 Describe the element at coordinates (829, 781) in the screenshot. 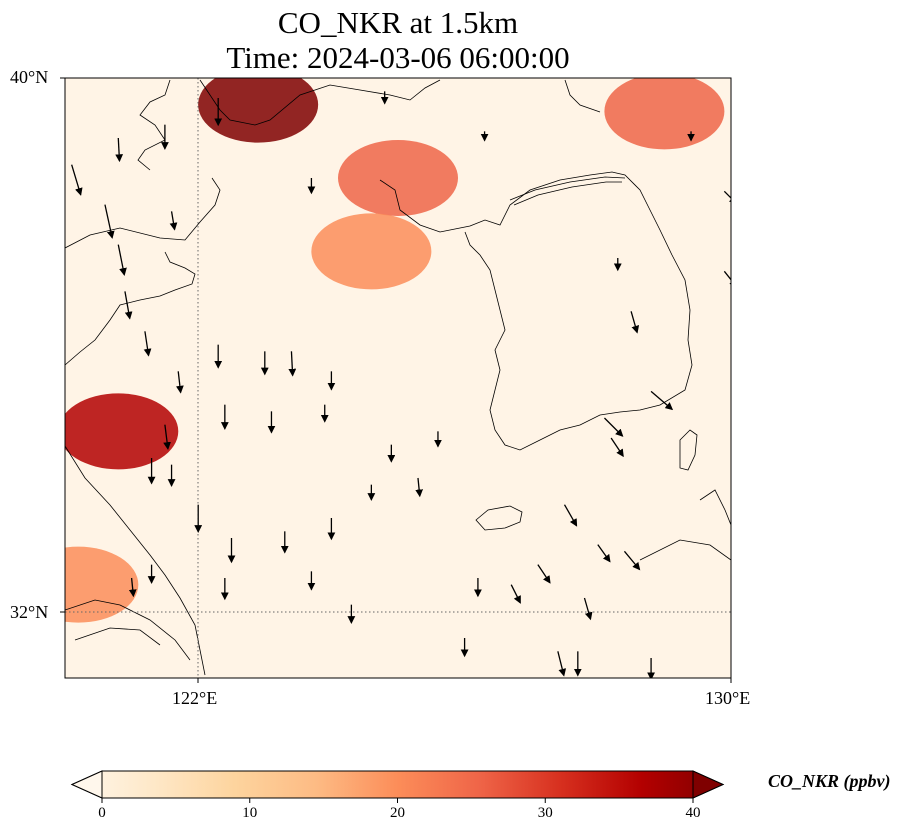

I see `colorbar-label: CO_NKR (ppbv)` at that location.